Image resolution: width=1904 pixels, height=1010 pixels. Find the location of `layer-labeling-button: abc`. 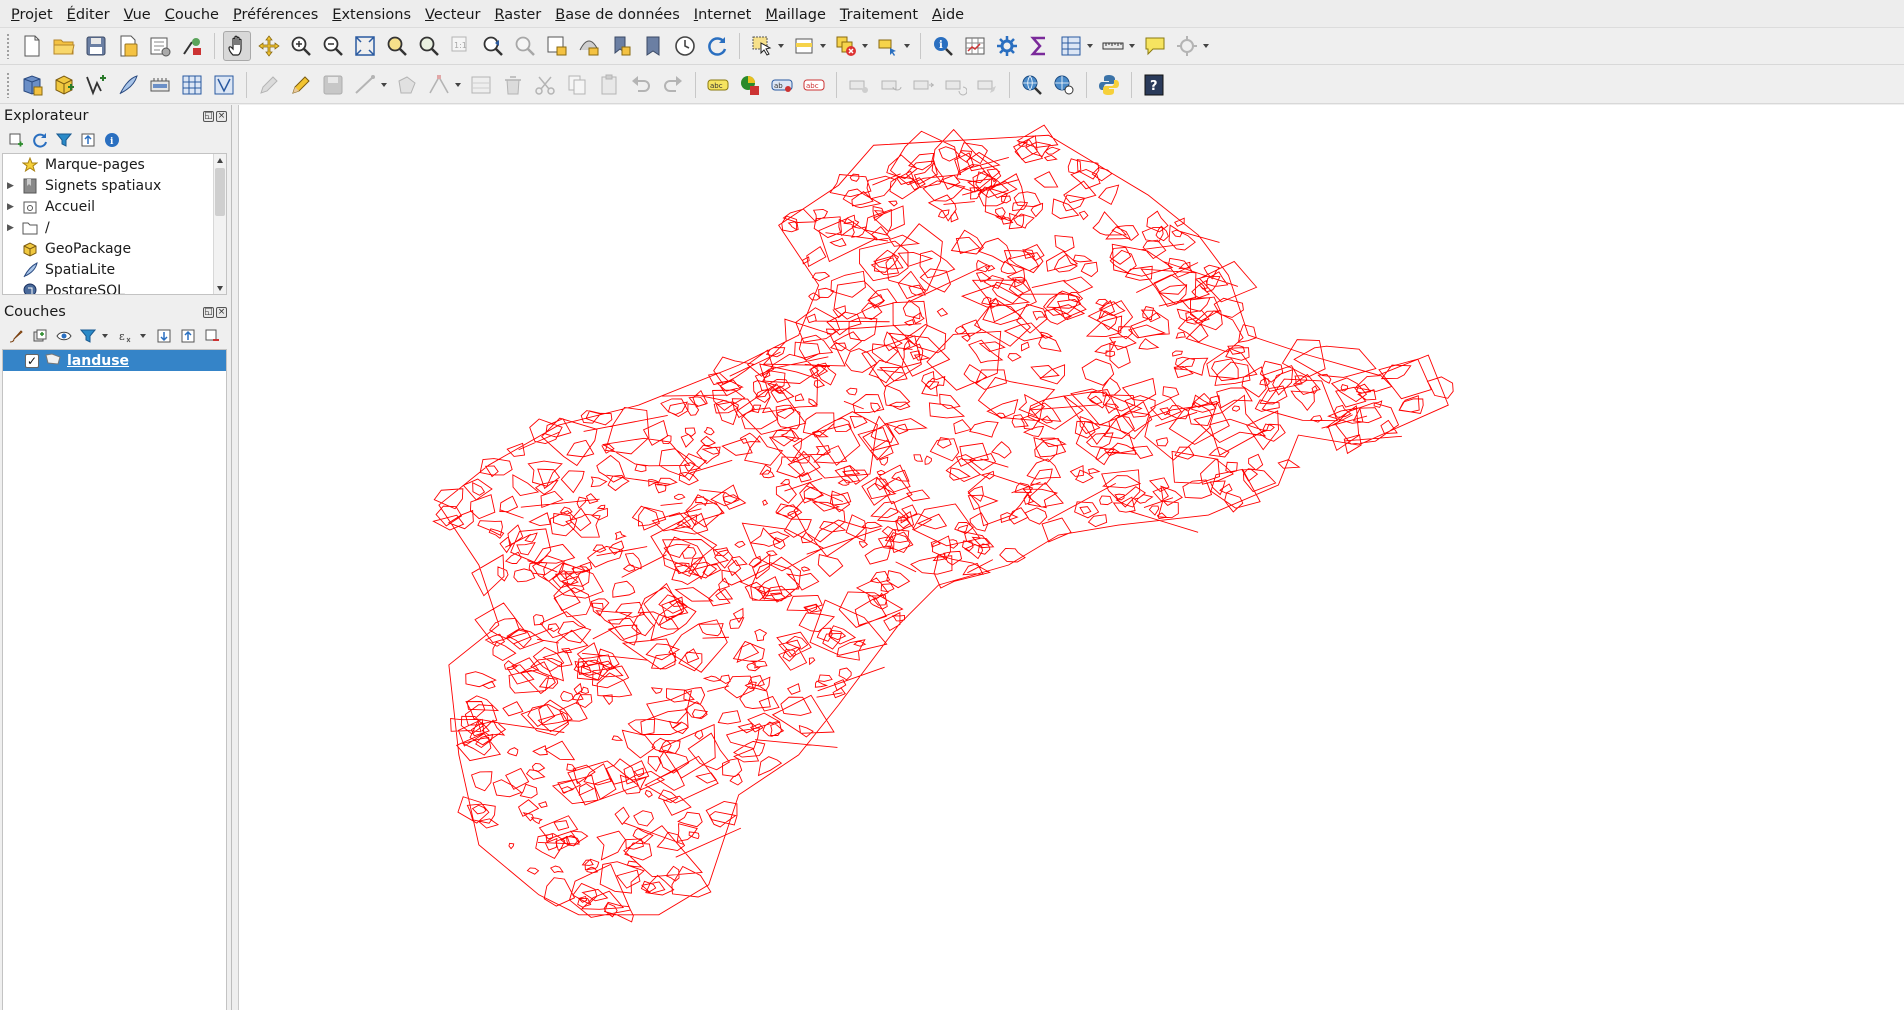

layer-labeling-button: abc is located at coordinates (718, 85).